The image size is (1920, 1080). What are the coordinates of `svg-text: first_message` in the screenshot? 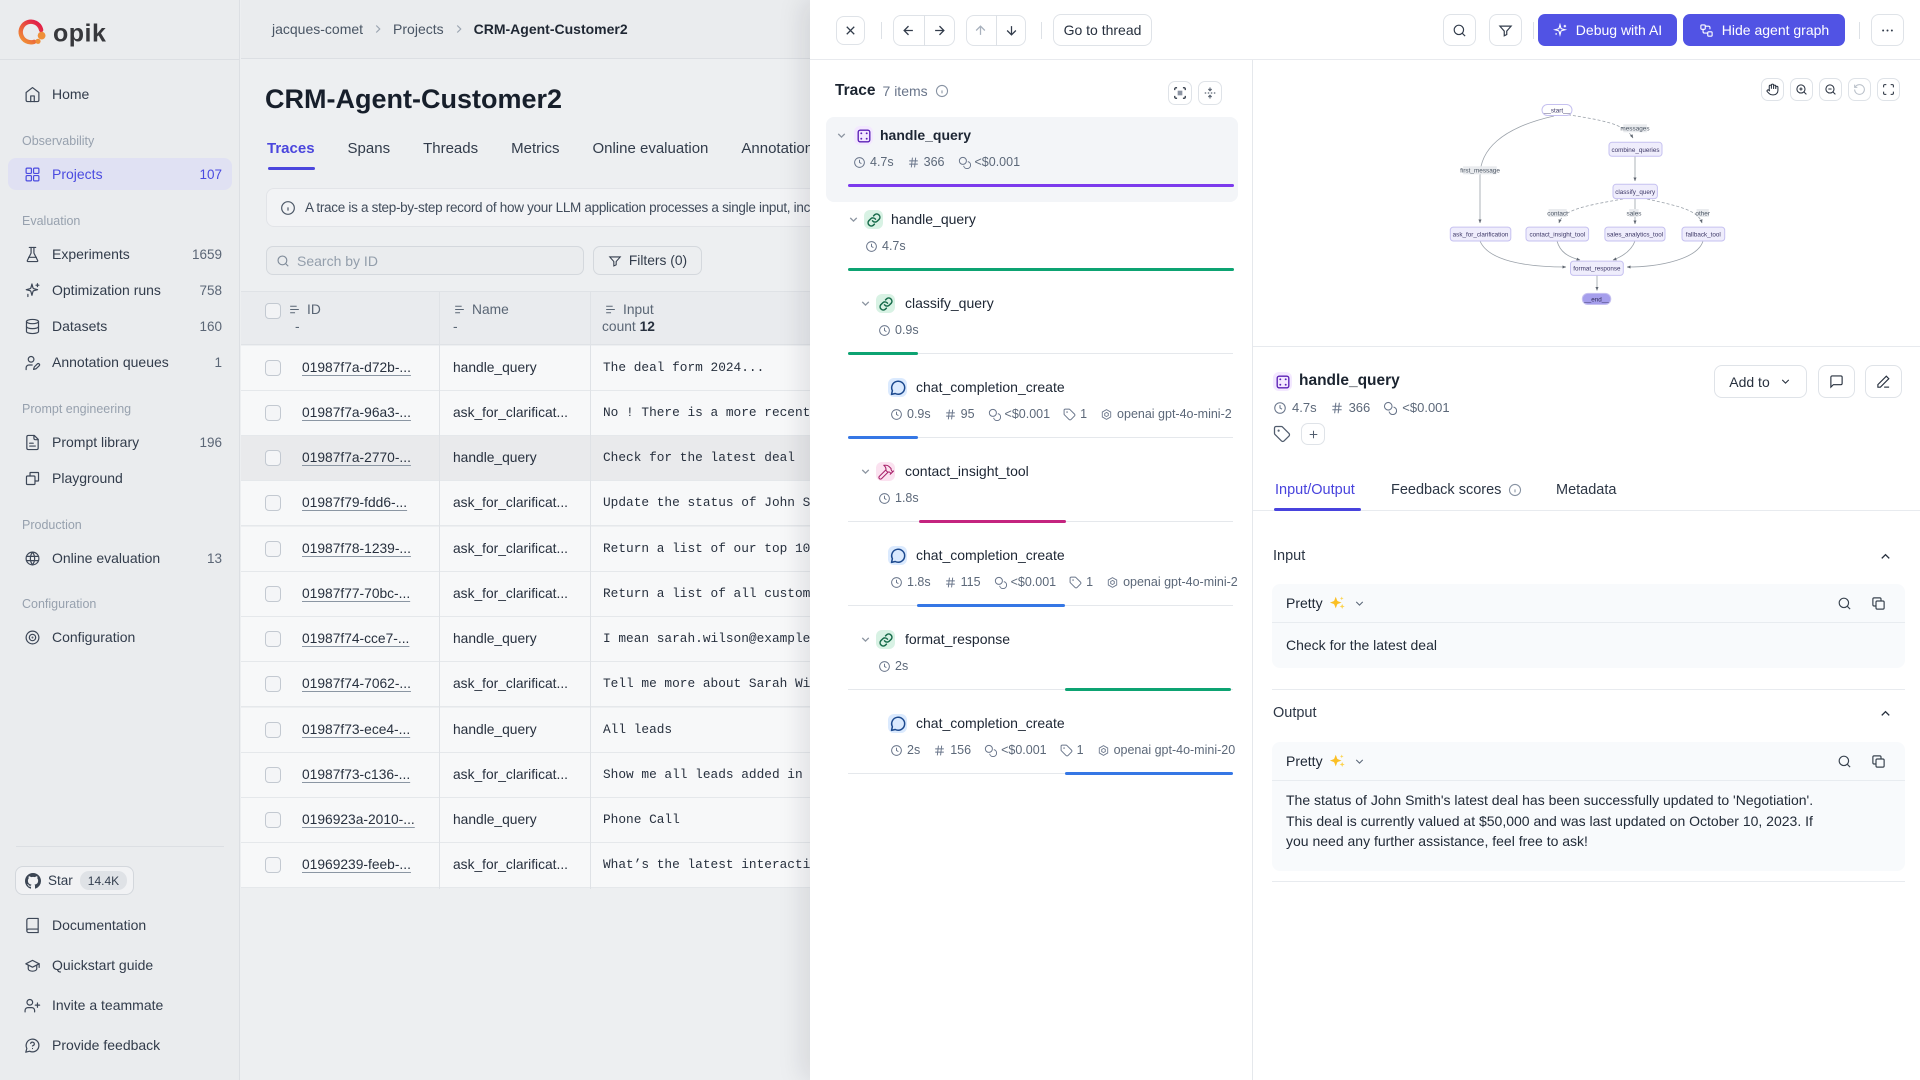 It's located at (1480, 171).